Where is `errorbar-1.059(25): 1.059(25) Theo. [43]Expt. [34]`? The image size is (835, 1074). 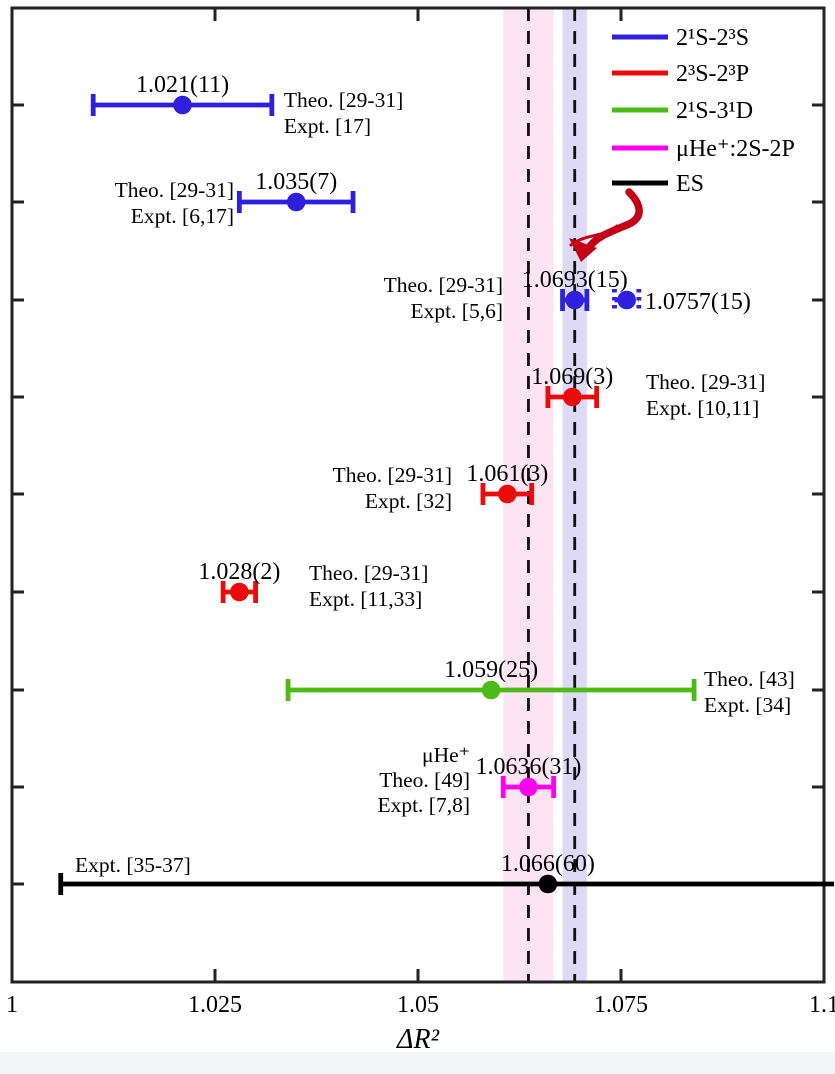
errorbar-1.059(25): 1.059(25) Theo. [43]Expt. [34] is located at coordinates (540, 687).